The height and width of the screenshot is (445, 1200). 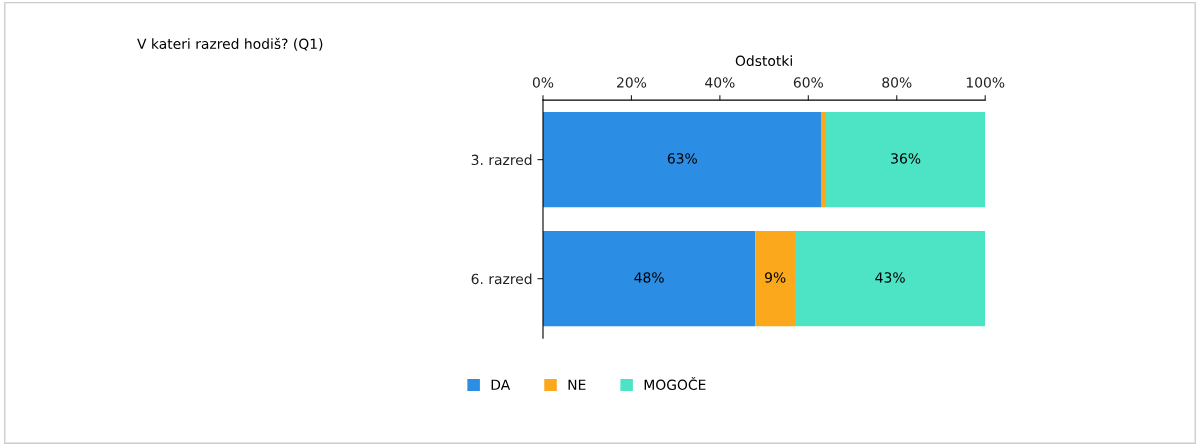 I want to click on x-tick-label: 20%, so click(x=632, y=82).